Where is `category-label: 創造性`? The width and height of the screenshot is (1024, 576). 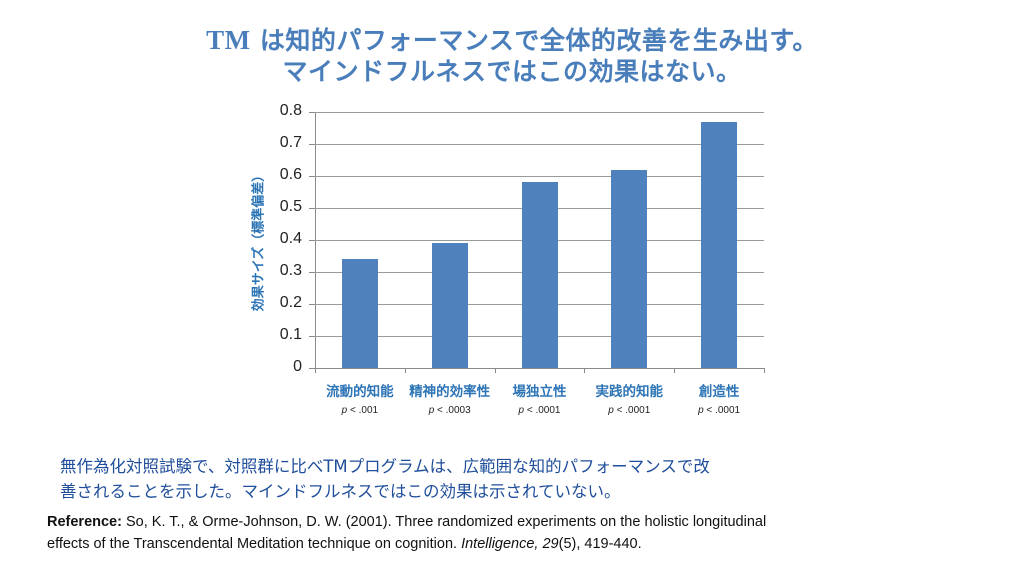
category-label: 創造性 is located at coordinates (719, 392).